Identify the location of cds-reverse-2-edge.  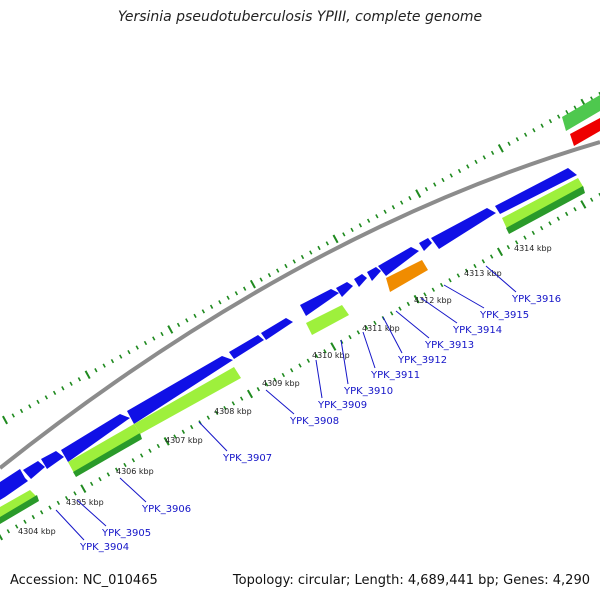
(107, 455).